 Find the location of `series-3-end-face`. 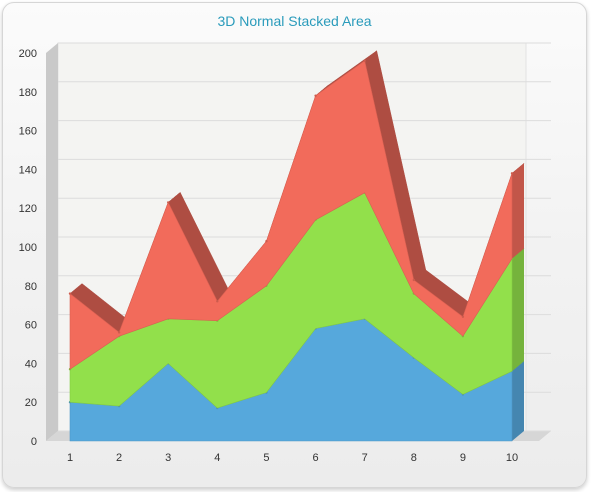

series-3-end-face is located at coordinates (518, 211).